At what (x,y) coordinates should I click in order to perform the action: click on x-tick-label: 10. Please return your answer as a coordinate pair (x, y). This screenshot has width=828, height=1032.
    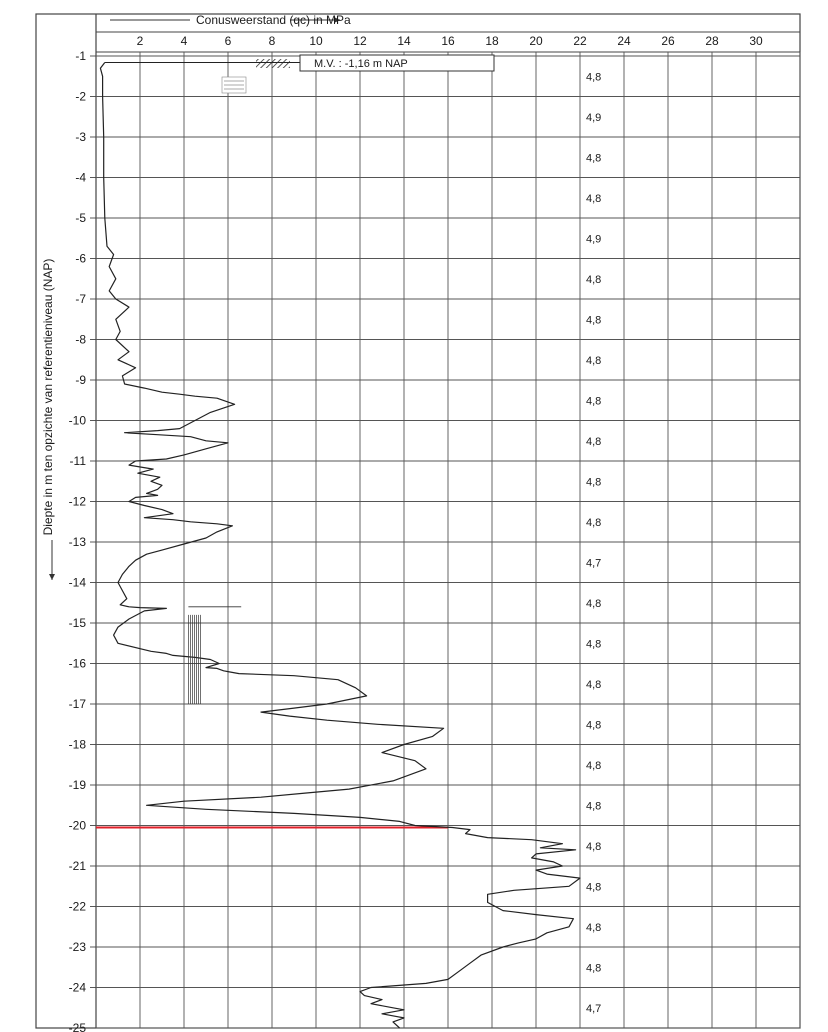
    Looking at the image, I should click on (316, 41).